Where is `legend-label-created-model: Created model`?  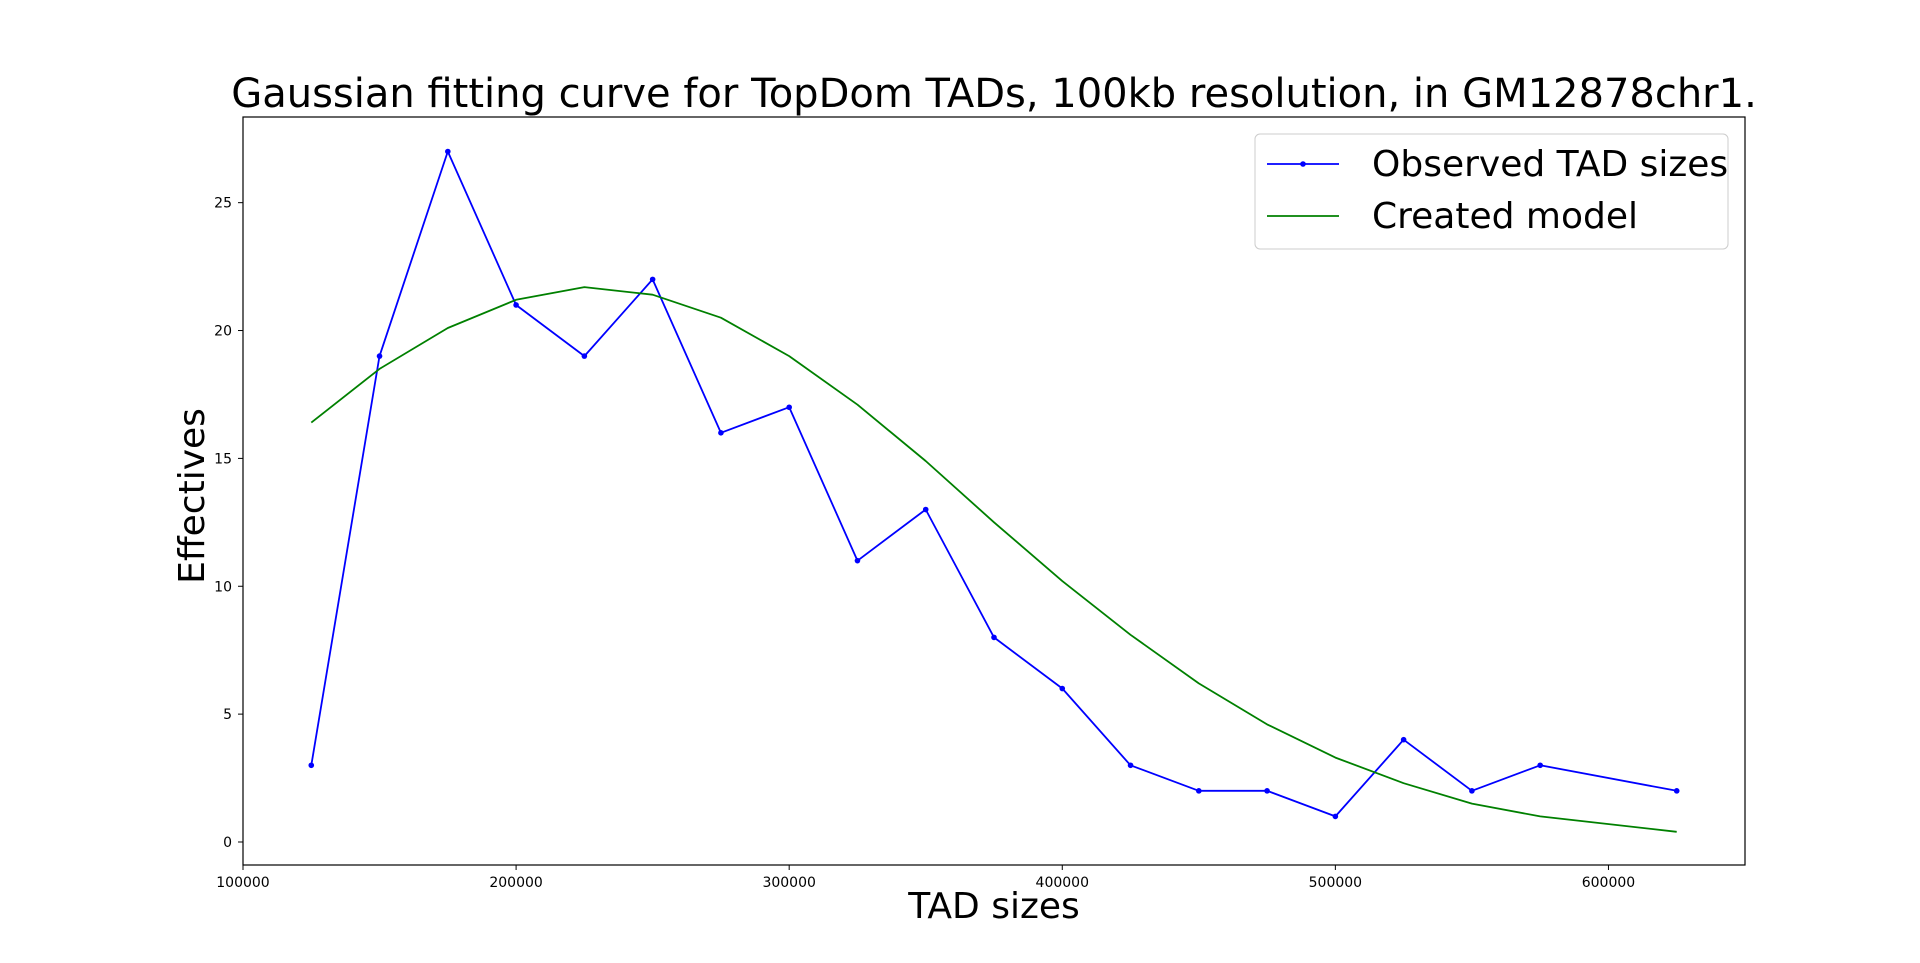
legend-label-created-model: Created model is located at coordinates (1505, 216).